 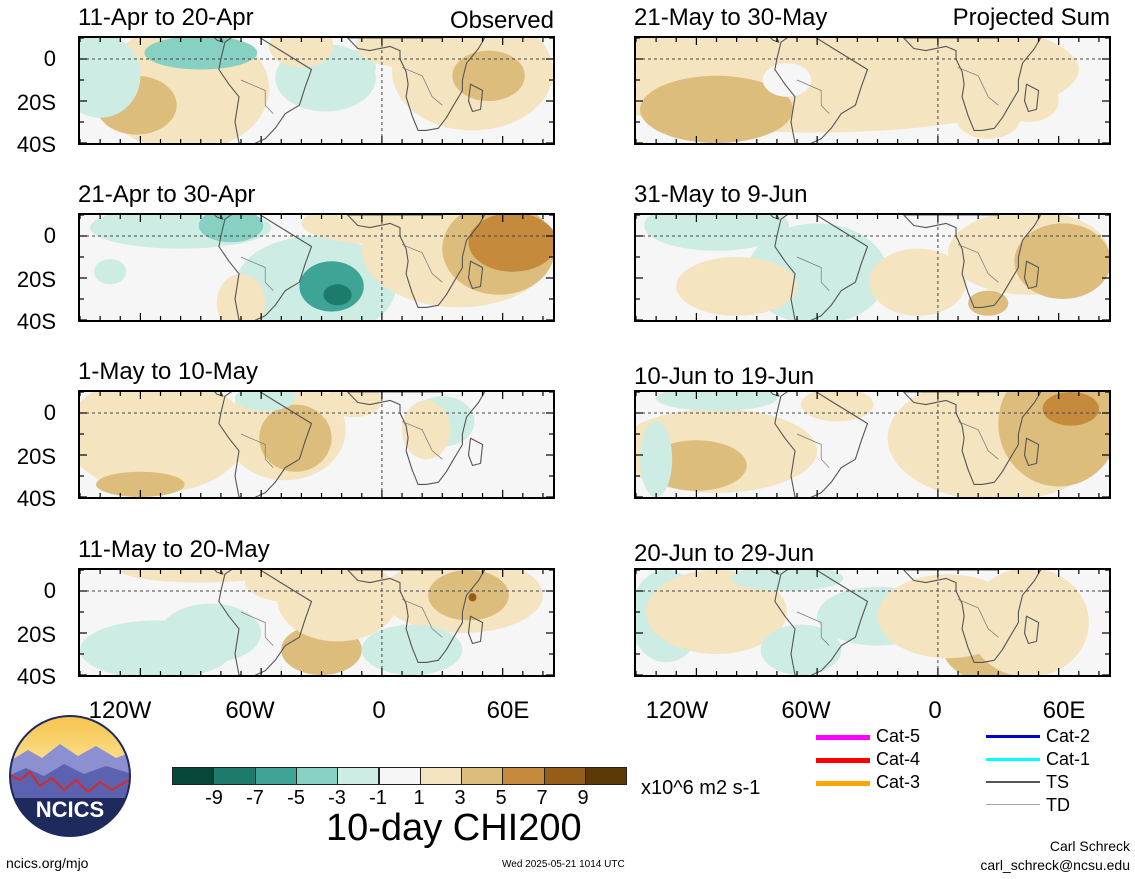 I want to click on legend-label-ts: TS, so click(x=1058, y=782).